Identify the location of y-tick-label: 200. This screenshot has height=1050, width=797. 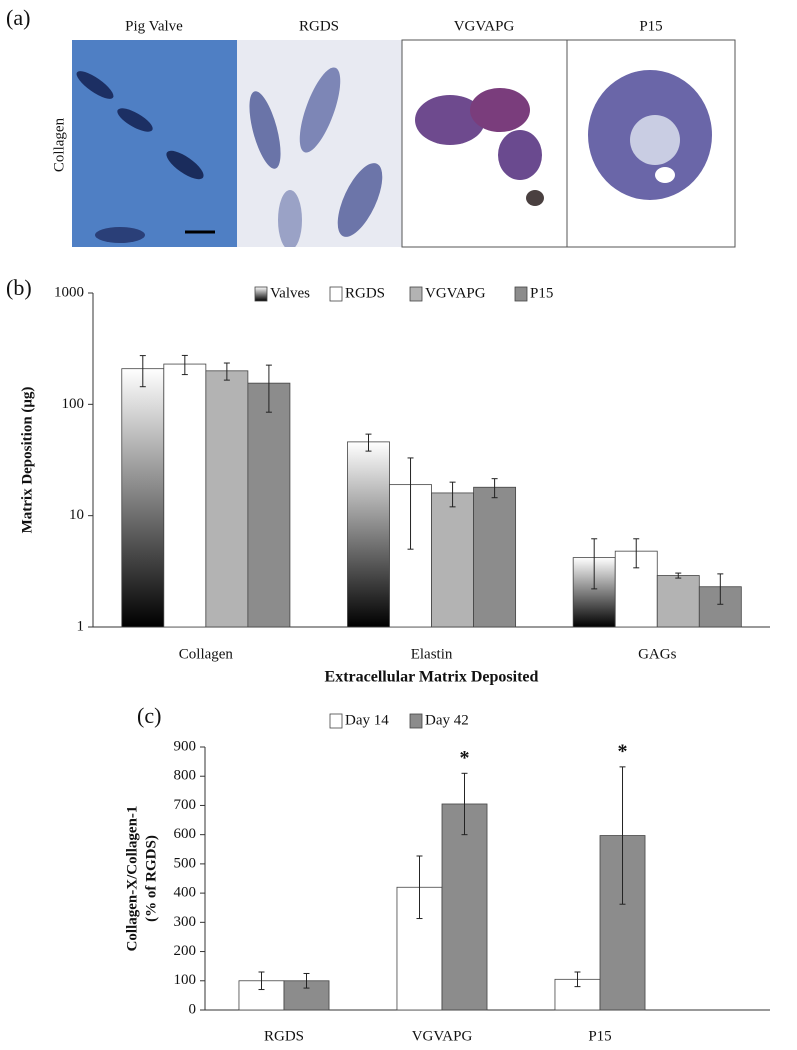
(185, 951).